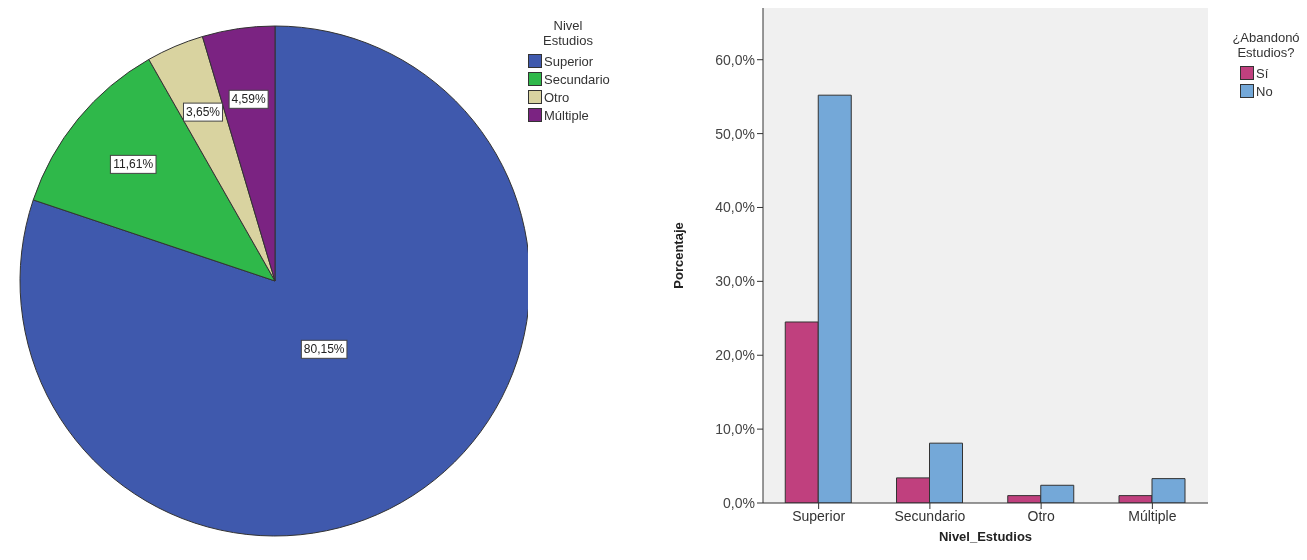 The height and width of the screenshot is (560, 1307). What do you see at coordinates (569, 61) in the screenshot?
I see `legend-label: Superior` at bounding box center [569, 61].